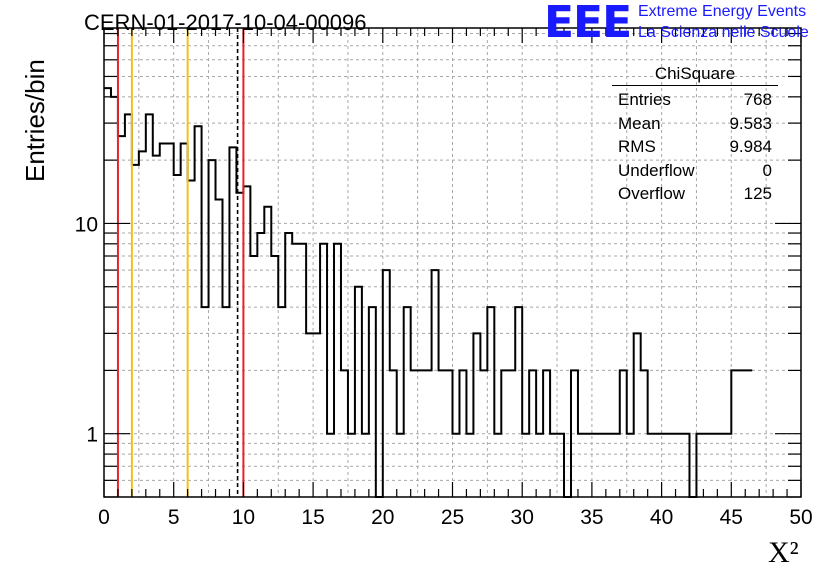 This screenshot has width=836, height=572. What do you see at coordinates (800, 517) in the screenshot?
I see `x-tick-label: 50` at bounding box center [800, 517].